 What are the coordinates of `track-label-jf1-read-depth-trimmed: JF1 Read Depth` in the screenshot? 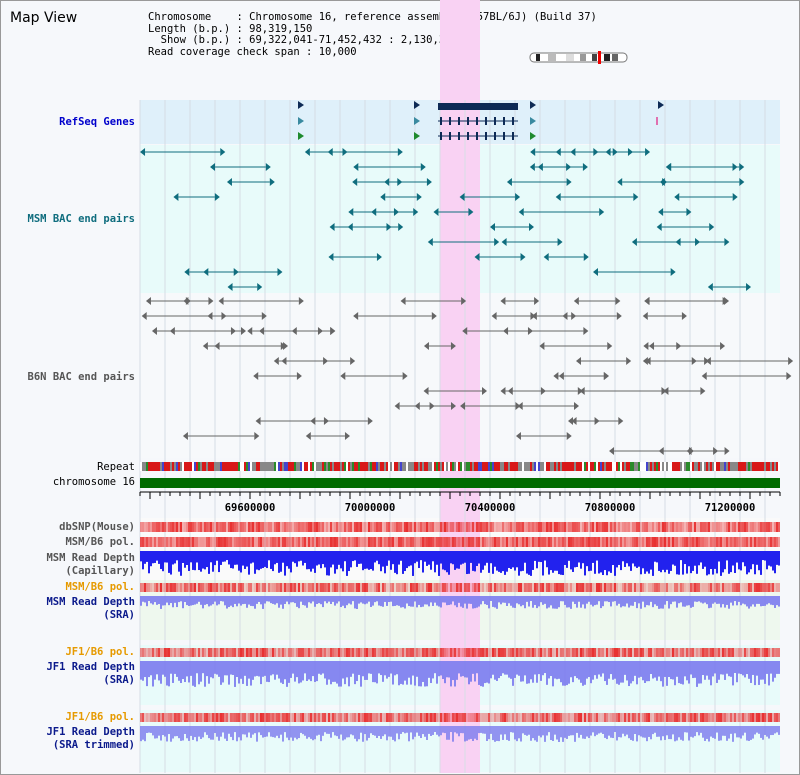 It's located at (90, 732).